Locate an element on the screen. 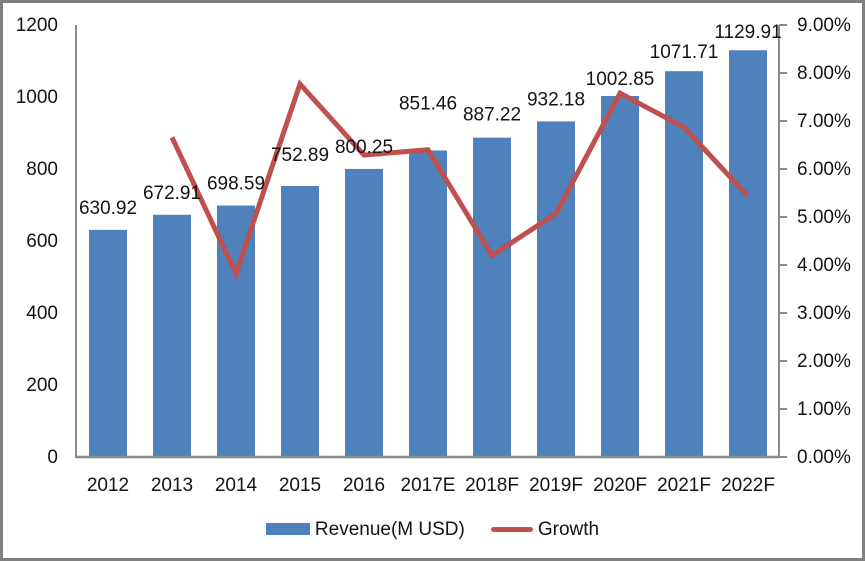 The image size is (865, 561). revenue-bar-2016 is located at coordinates (364, 312).